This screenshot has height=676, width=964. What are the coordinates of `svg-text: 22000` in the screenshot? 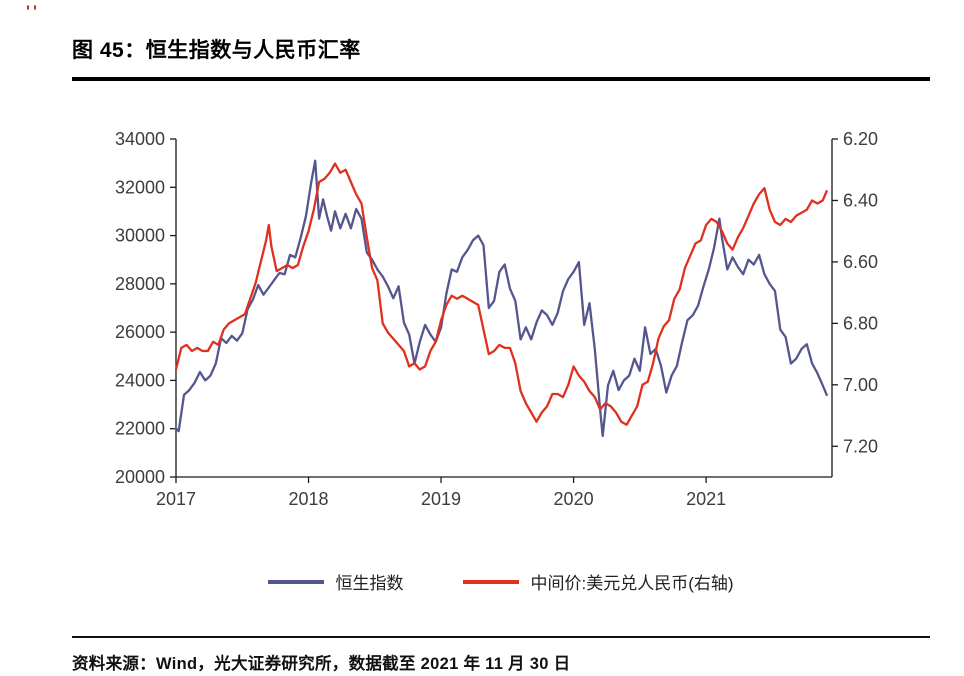 It's located at (140, 429).